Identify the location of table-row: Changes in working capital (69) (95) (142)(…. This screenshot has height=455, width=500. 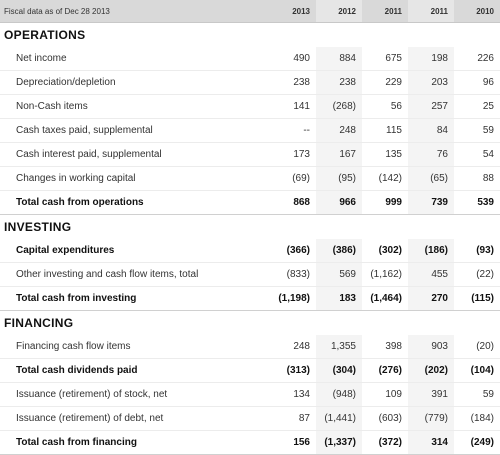
(250, 178).